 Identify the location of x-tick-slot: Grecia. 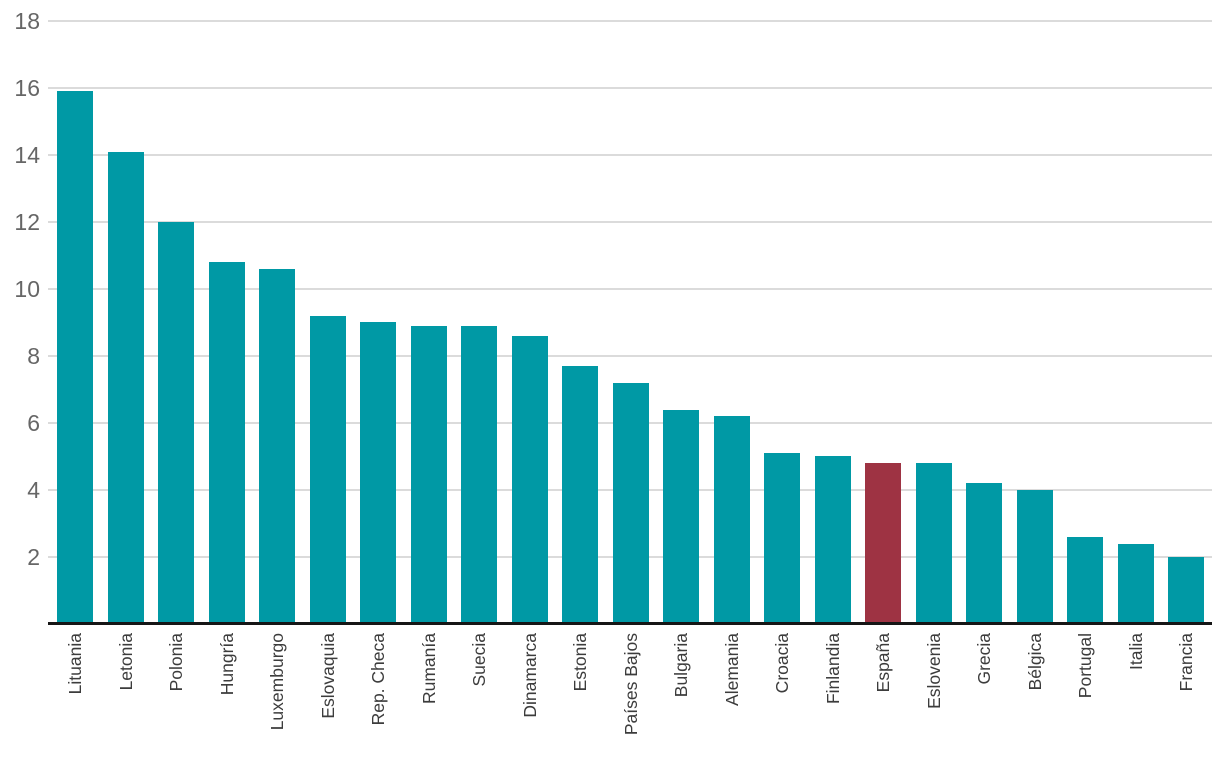
(984, 659).